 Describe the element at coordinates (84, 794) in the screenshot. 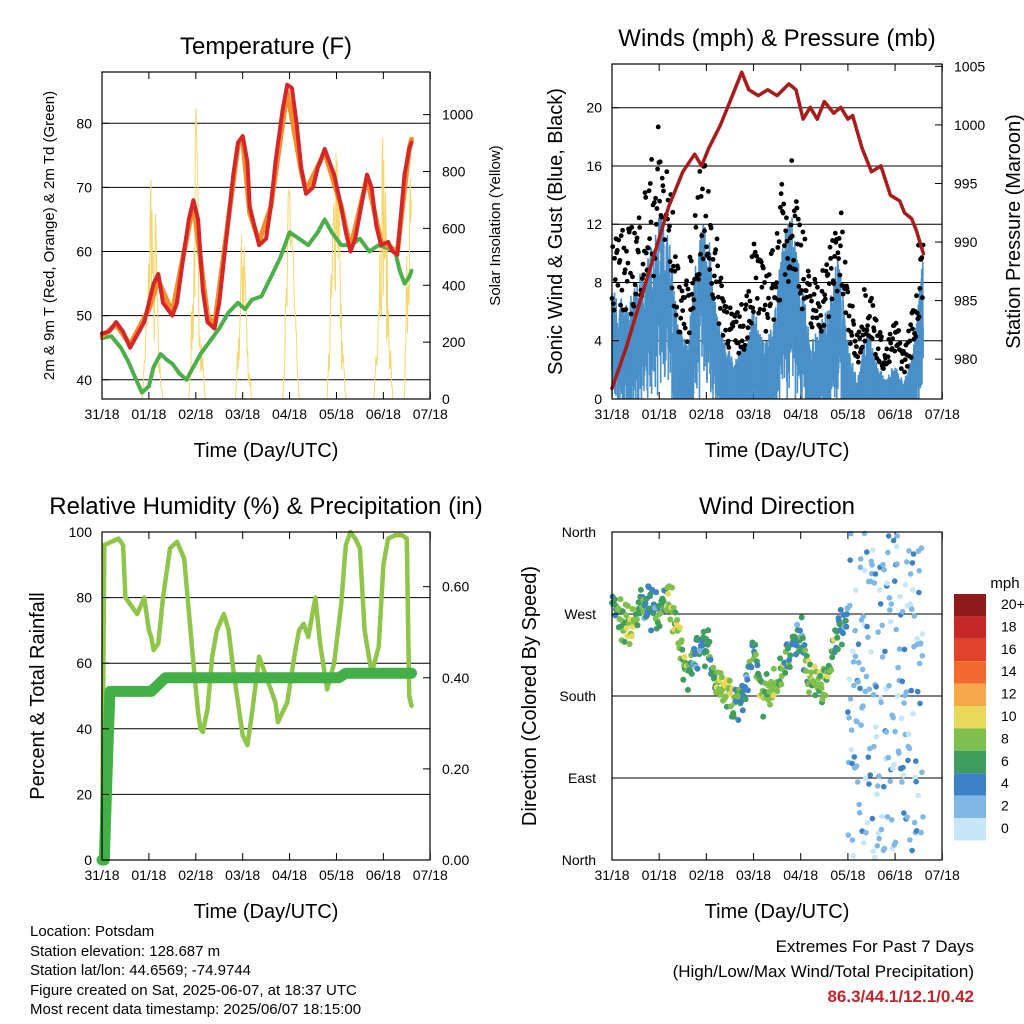

I see `y-tick-label: 20` at that location.